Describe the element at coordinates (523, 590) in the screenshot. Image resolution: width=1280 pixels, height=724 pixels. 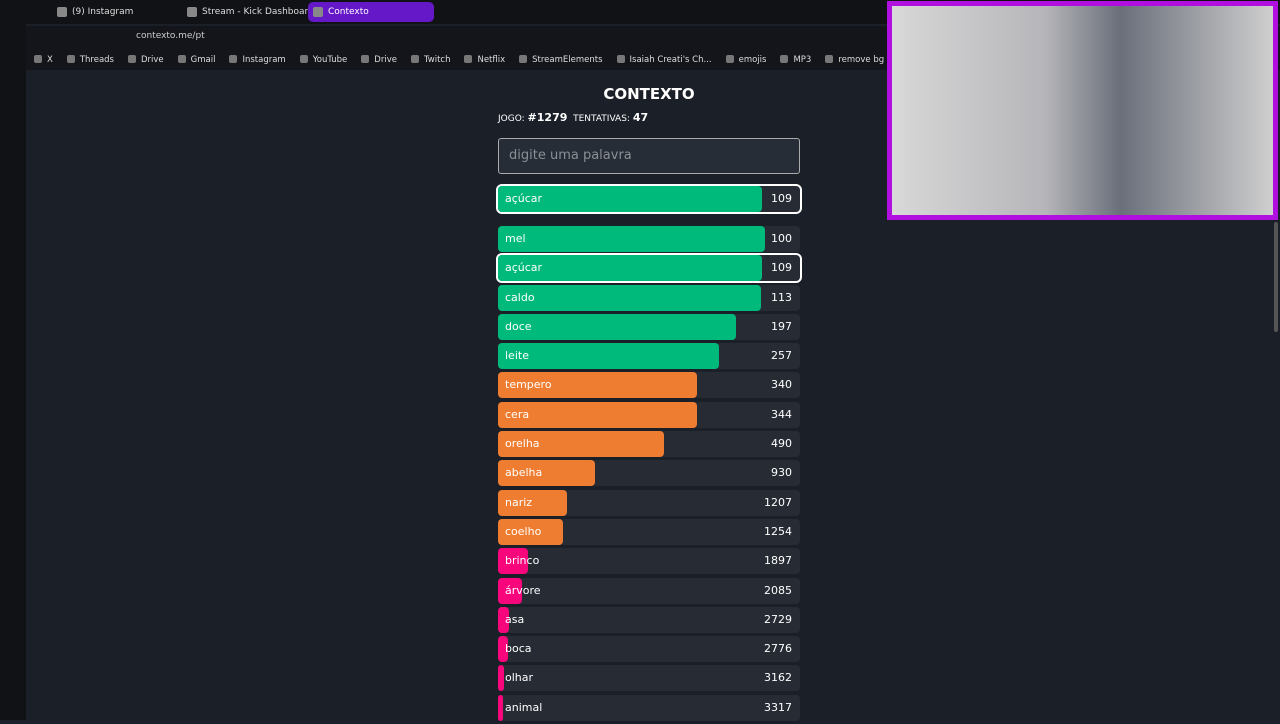
I see `guess-word: árvore` at that location.